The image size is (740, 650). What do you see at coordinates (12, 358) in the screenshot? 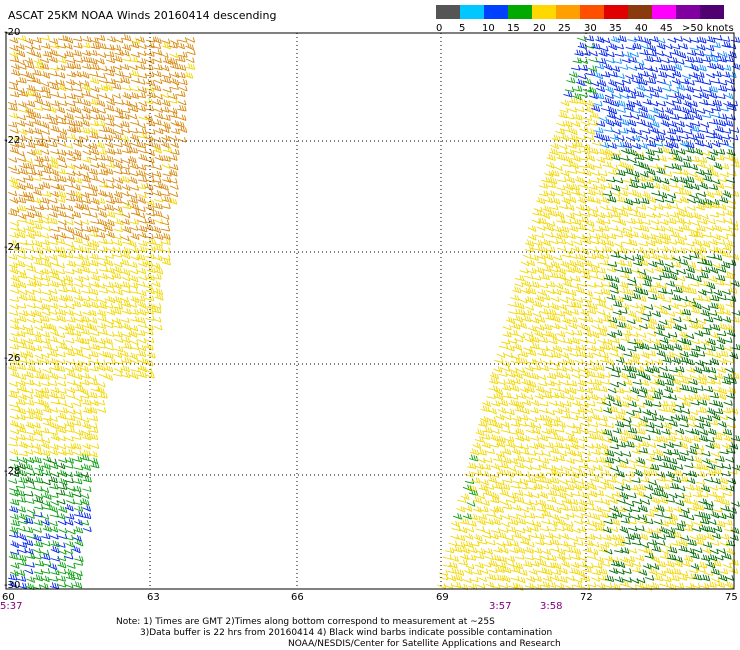
I see `lat-label-26: -26` at bounding box center [12, 358].